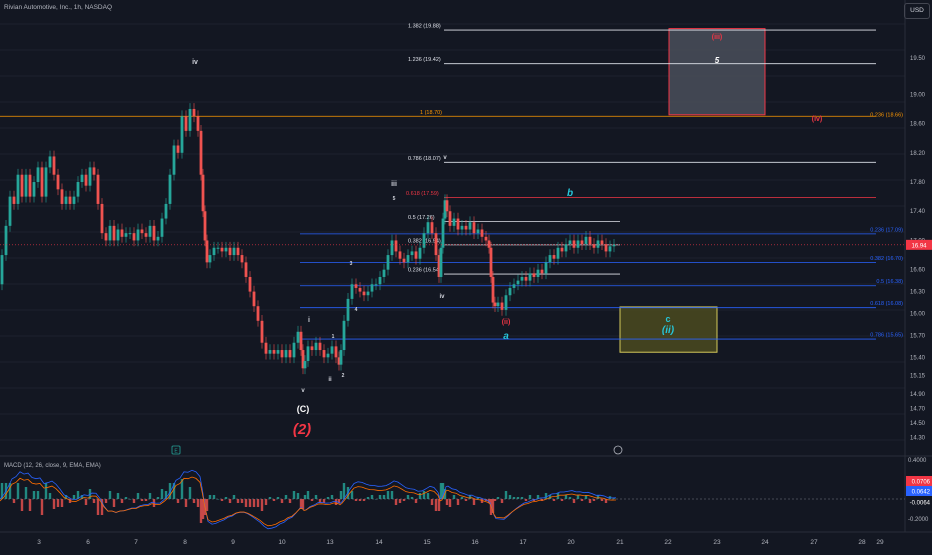  Describe the element at coordinates (351, 264) in the screenshot. I see `wave-label: 3` at that location.